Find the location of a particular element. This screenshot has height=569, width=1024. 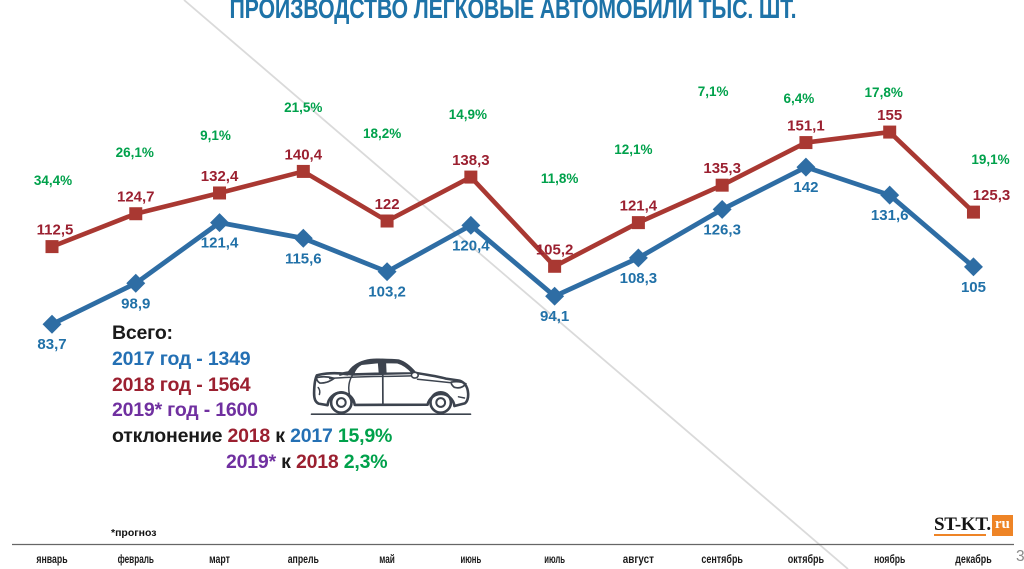

value-label-2017-7: 108,3 is located at coordinates (639, 278).